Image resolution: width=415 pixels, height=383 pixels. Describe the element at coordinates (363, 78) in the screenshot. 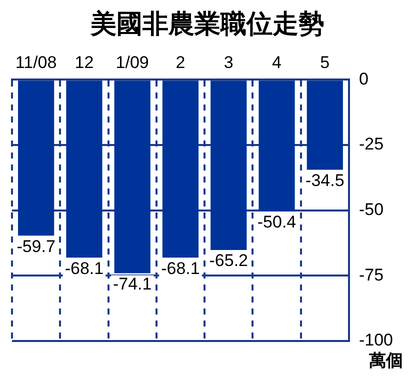

I see `y-tick-label: 0` at that location.